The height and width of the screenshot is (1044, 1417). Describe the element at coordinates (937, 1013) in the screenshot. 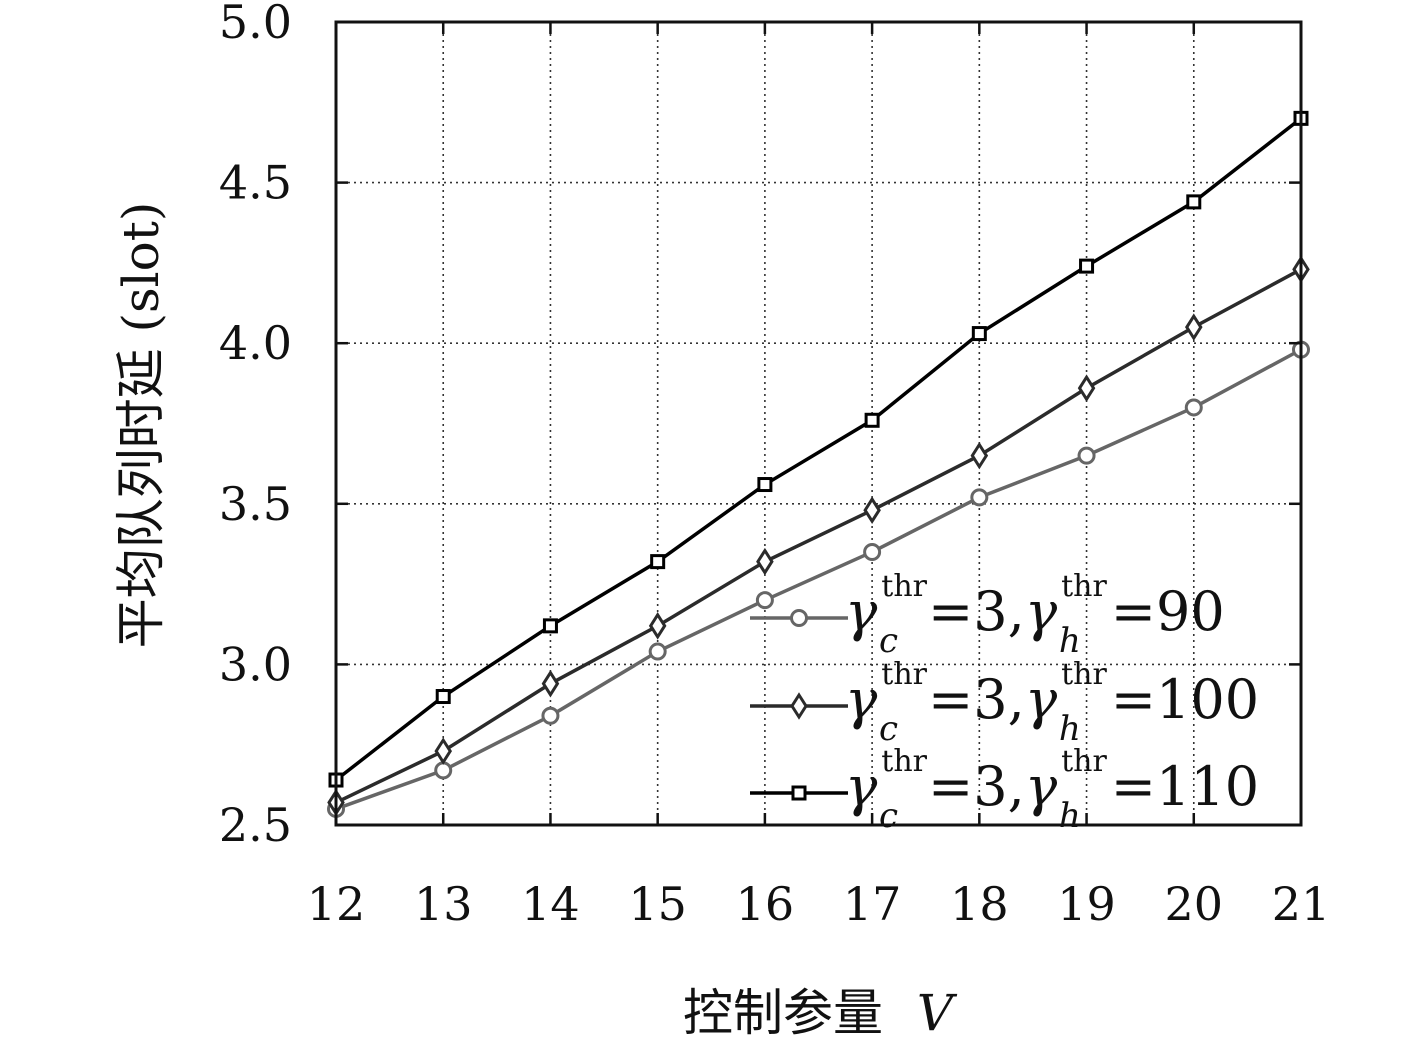

I see `x-axis-label-variable: V` at that location.